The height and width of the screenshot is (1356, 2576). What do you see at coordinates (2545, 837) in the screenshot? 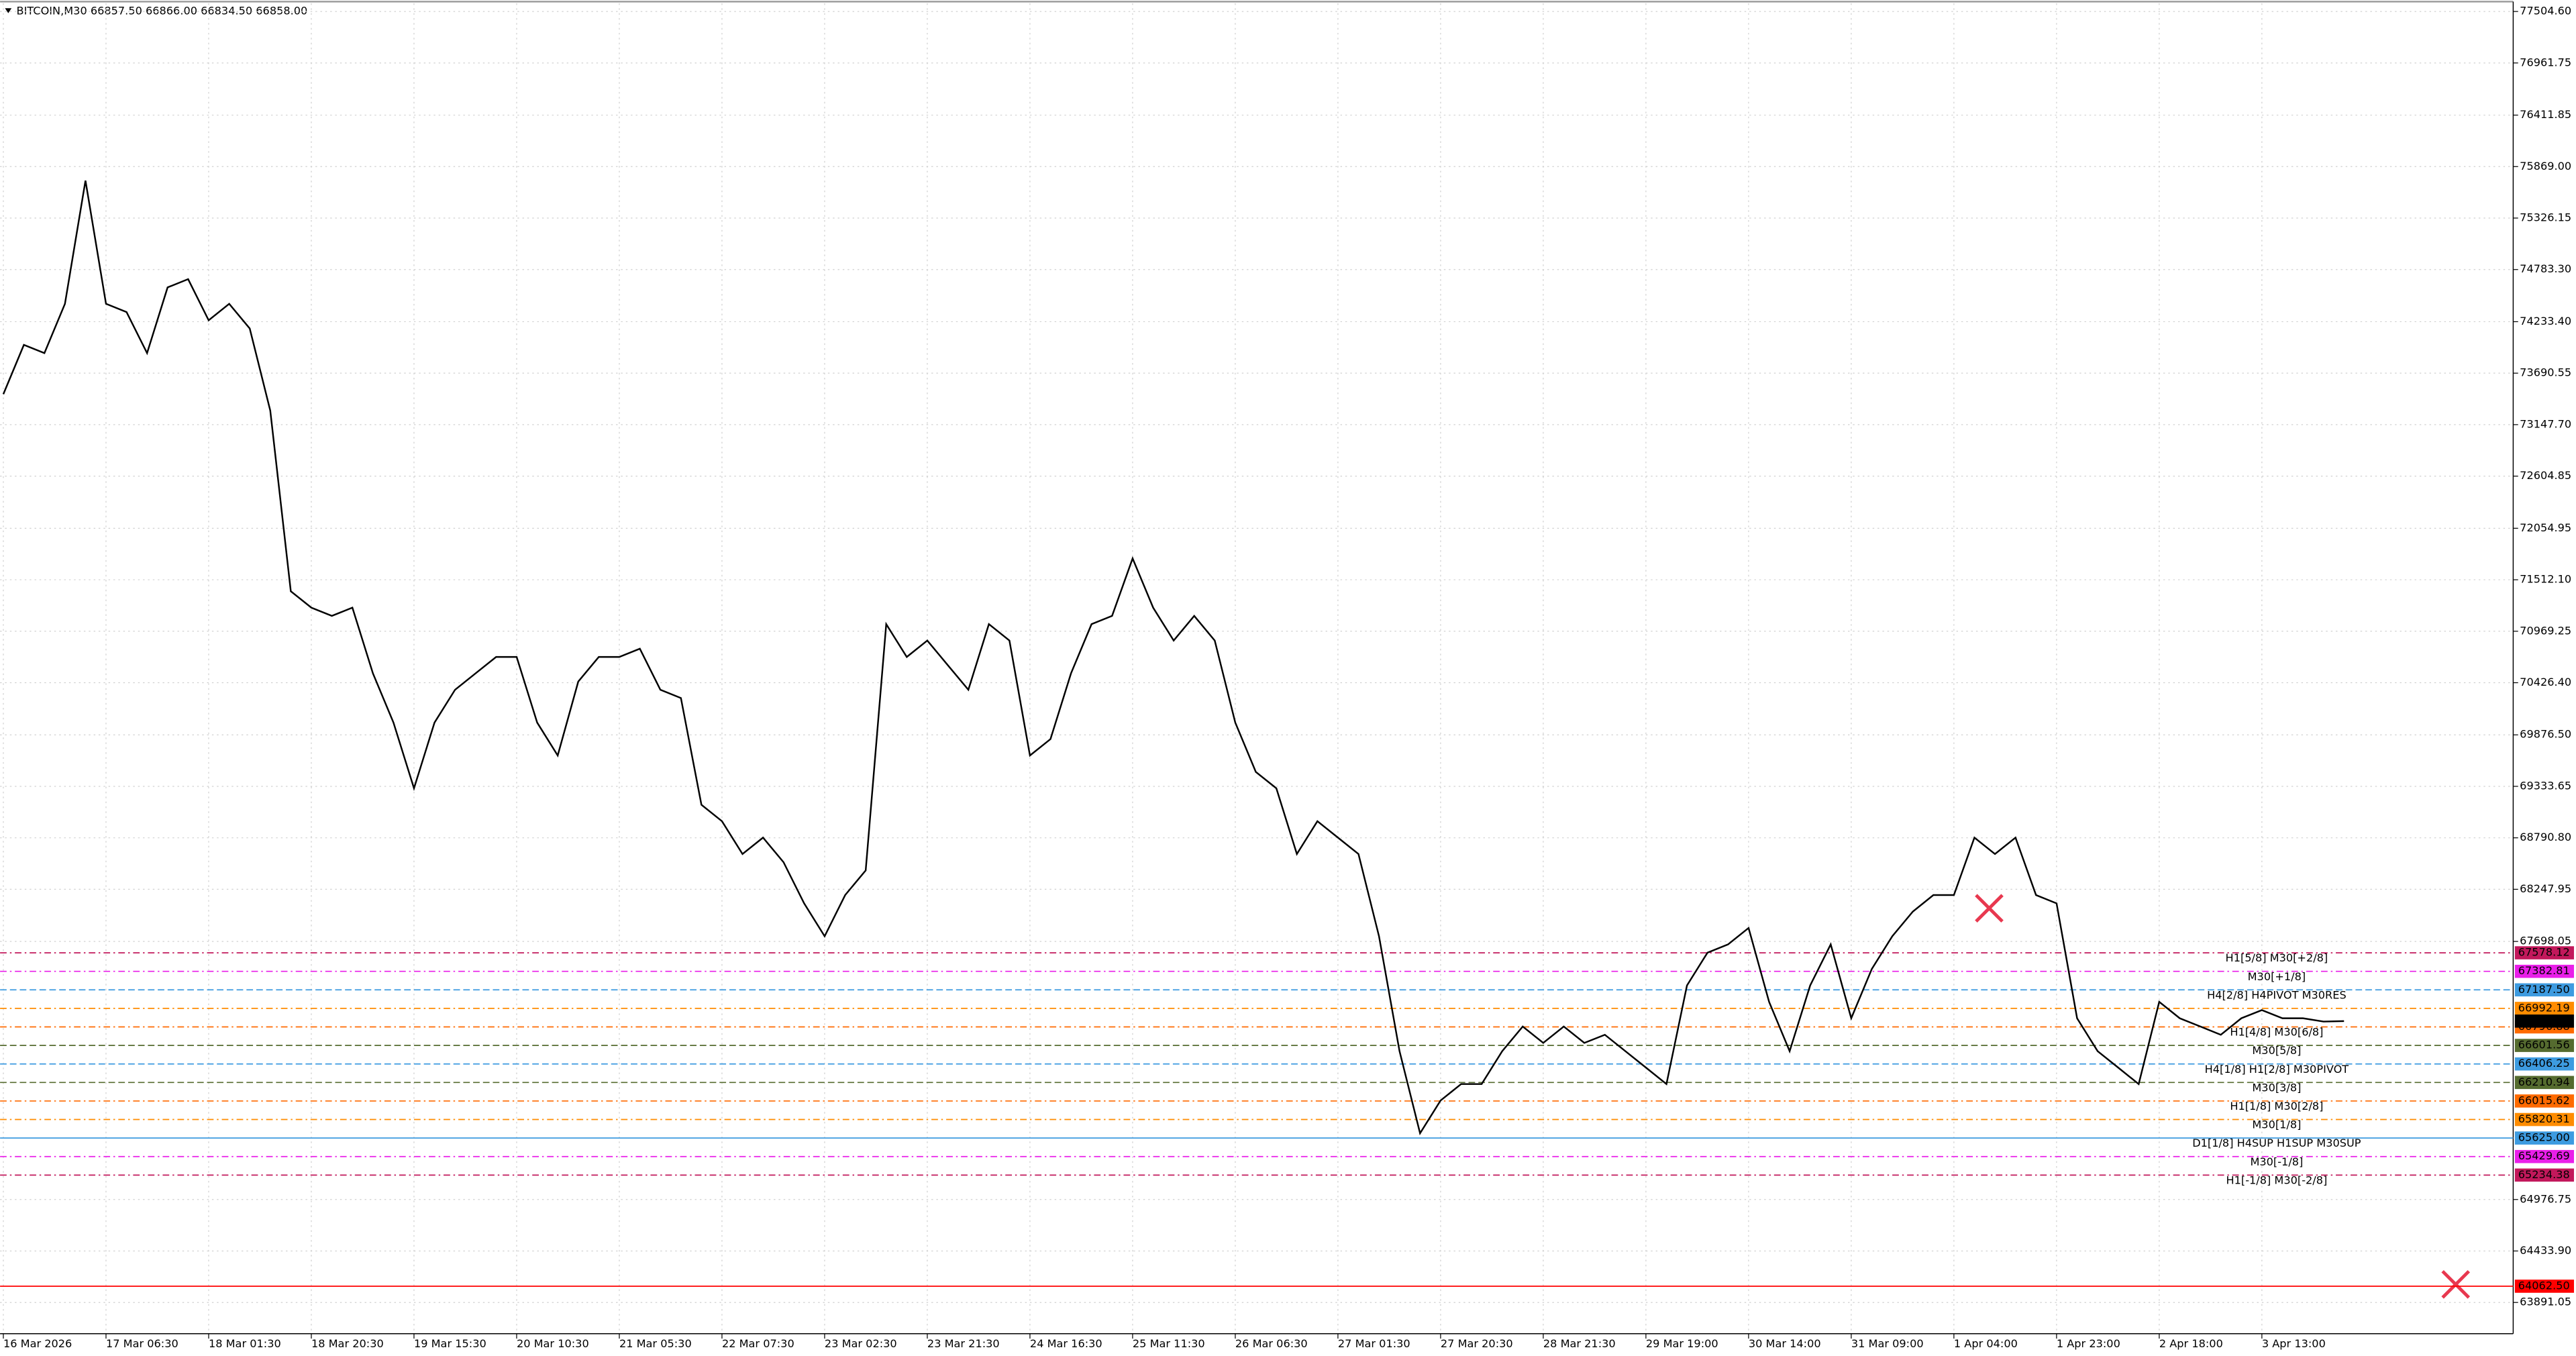
I see `y-tick-label: 68790.80` at bounding box center [2545, 837].